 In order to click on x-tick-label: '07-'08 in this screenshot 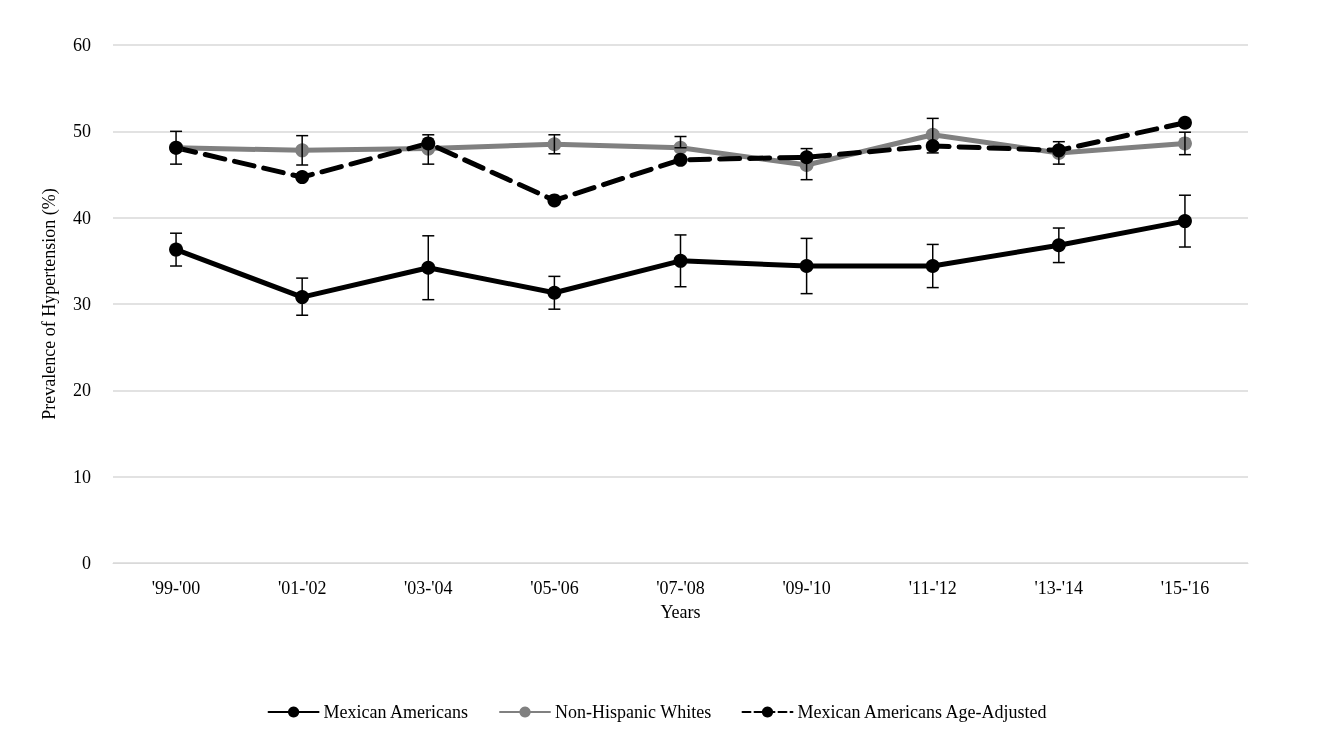, I will do `click(680, 588)`.